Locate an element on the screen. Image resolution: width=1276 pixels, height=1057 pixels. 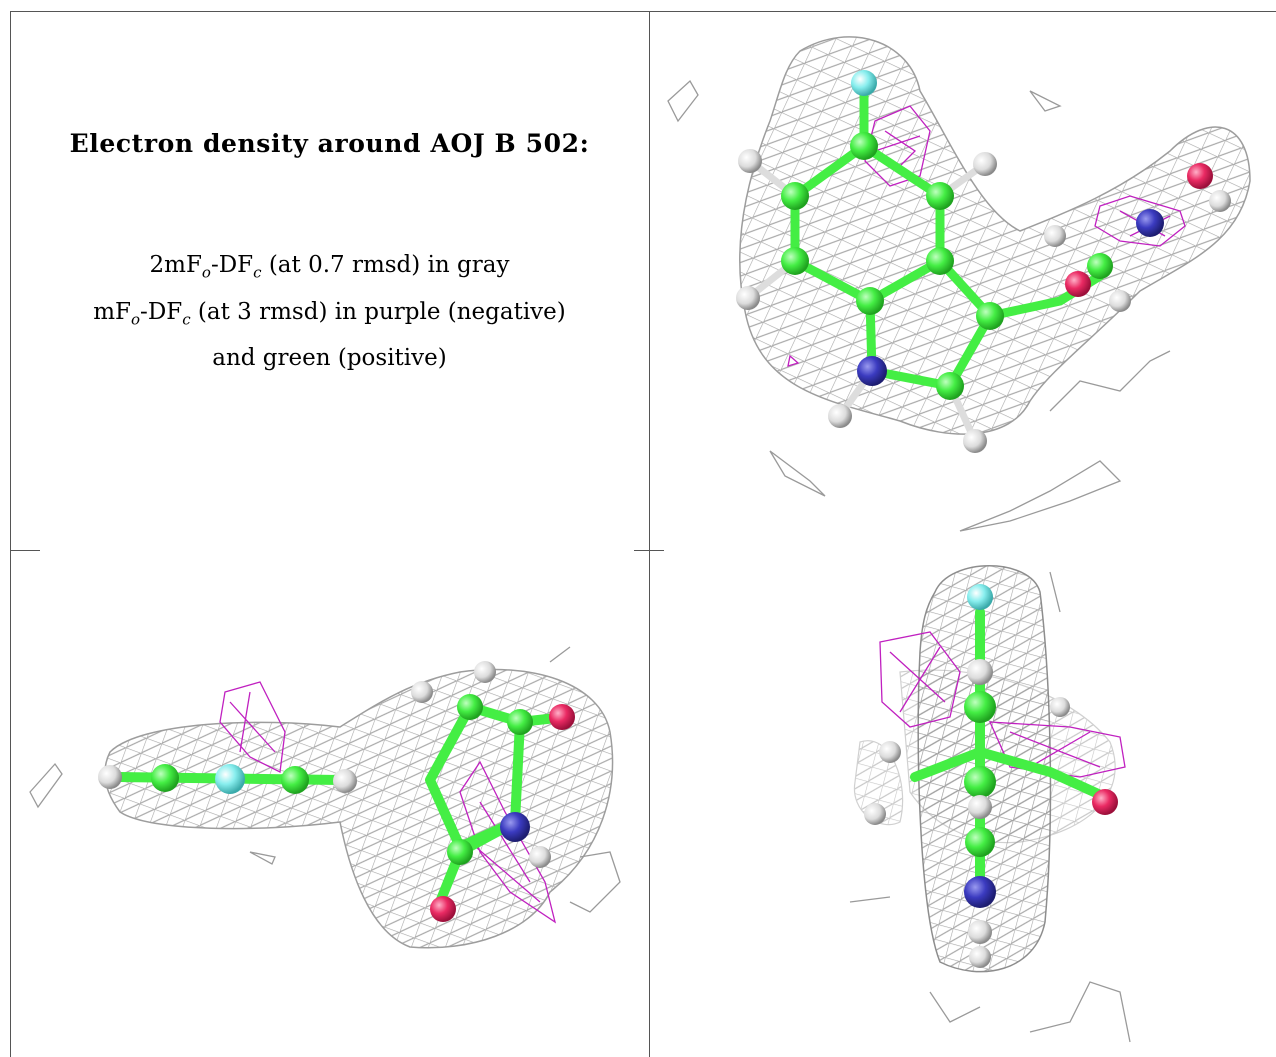
legend-line-fofc: mFo-DFc (at 3 rmsd) in purple (negative) is located at coordinates (329, 313).